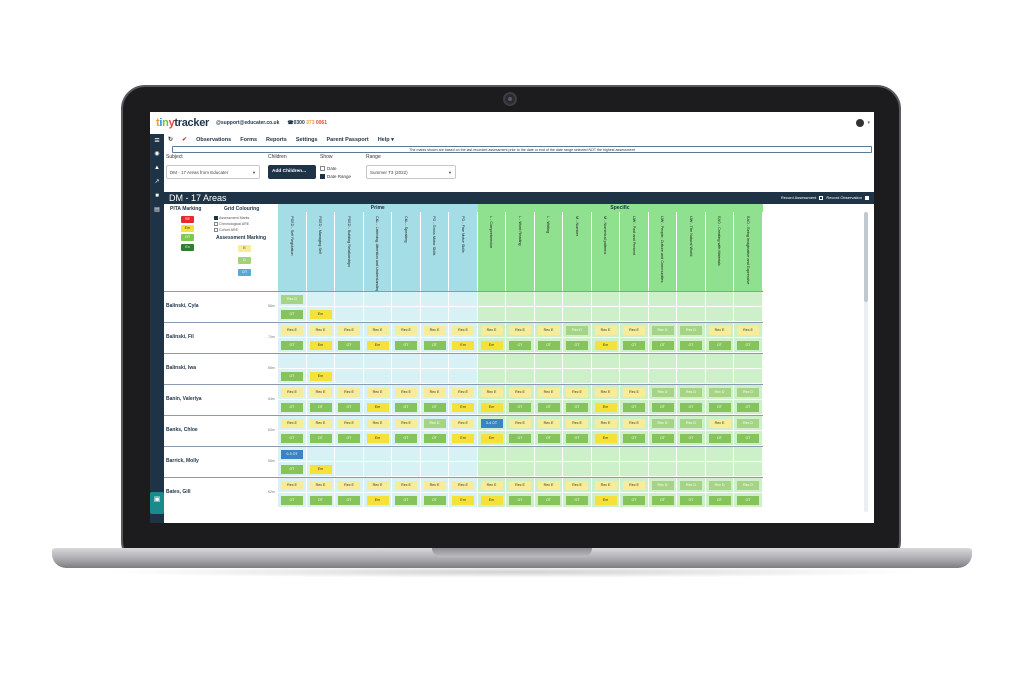 This screenshot has width=1024, height=683. Describe the element at coordinates (347, 139) in the screenshot. I see `nav-parent-passport: Parent Passport` at that location.